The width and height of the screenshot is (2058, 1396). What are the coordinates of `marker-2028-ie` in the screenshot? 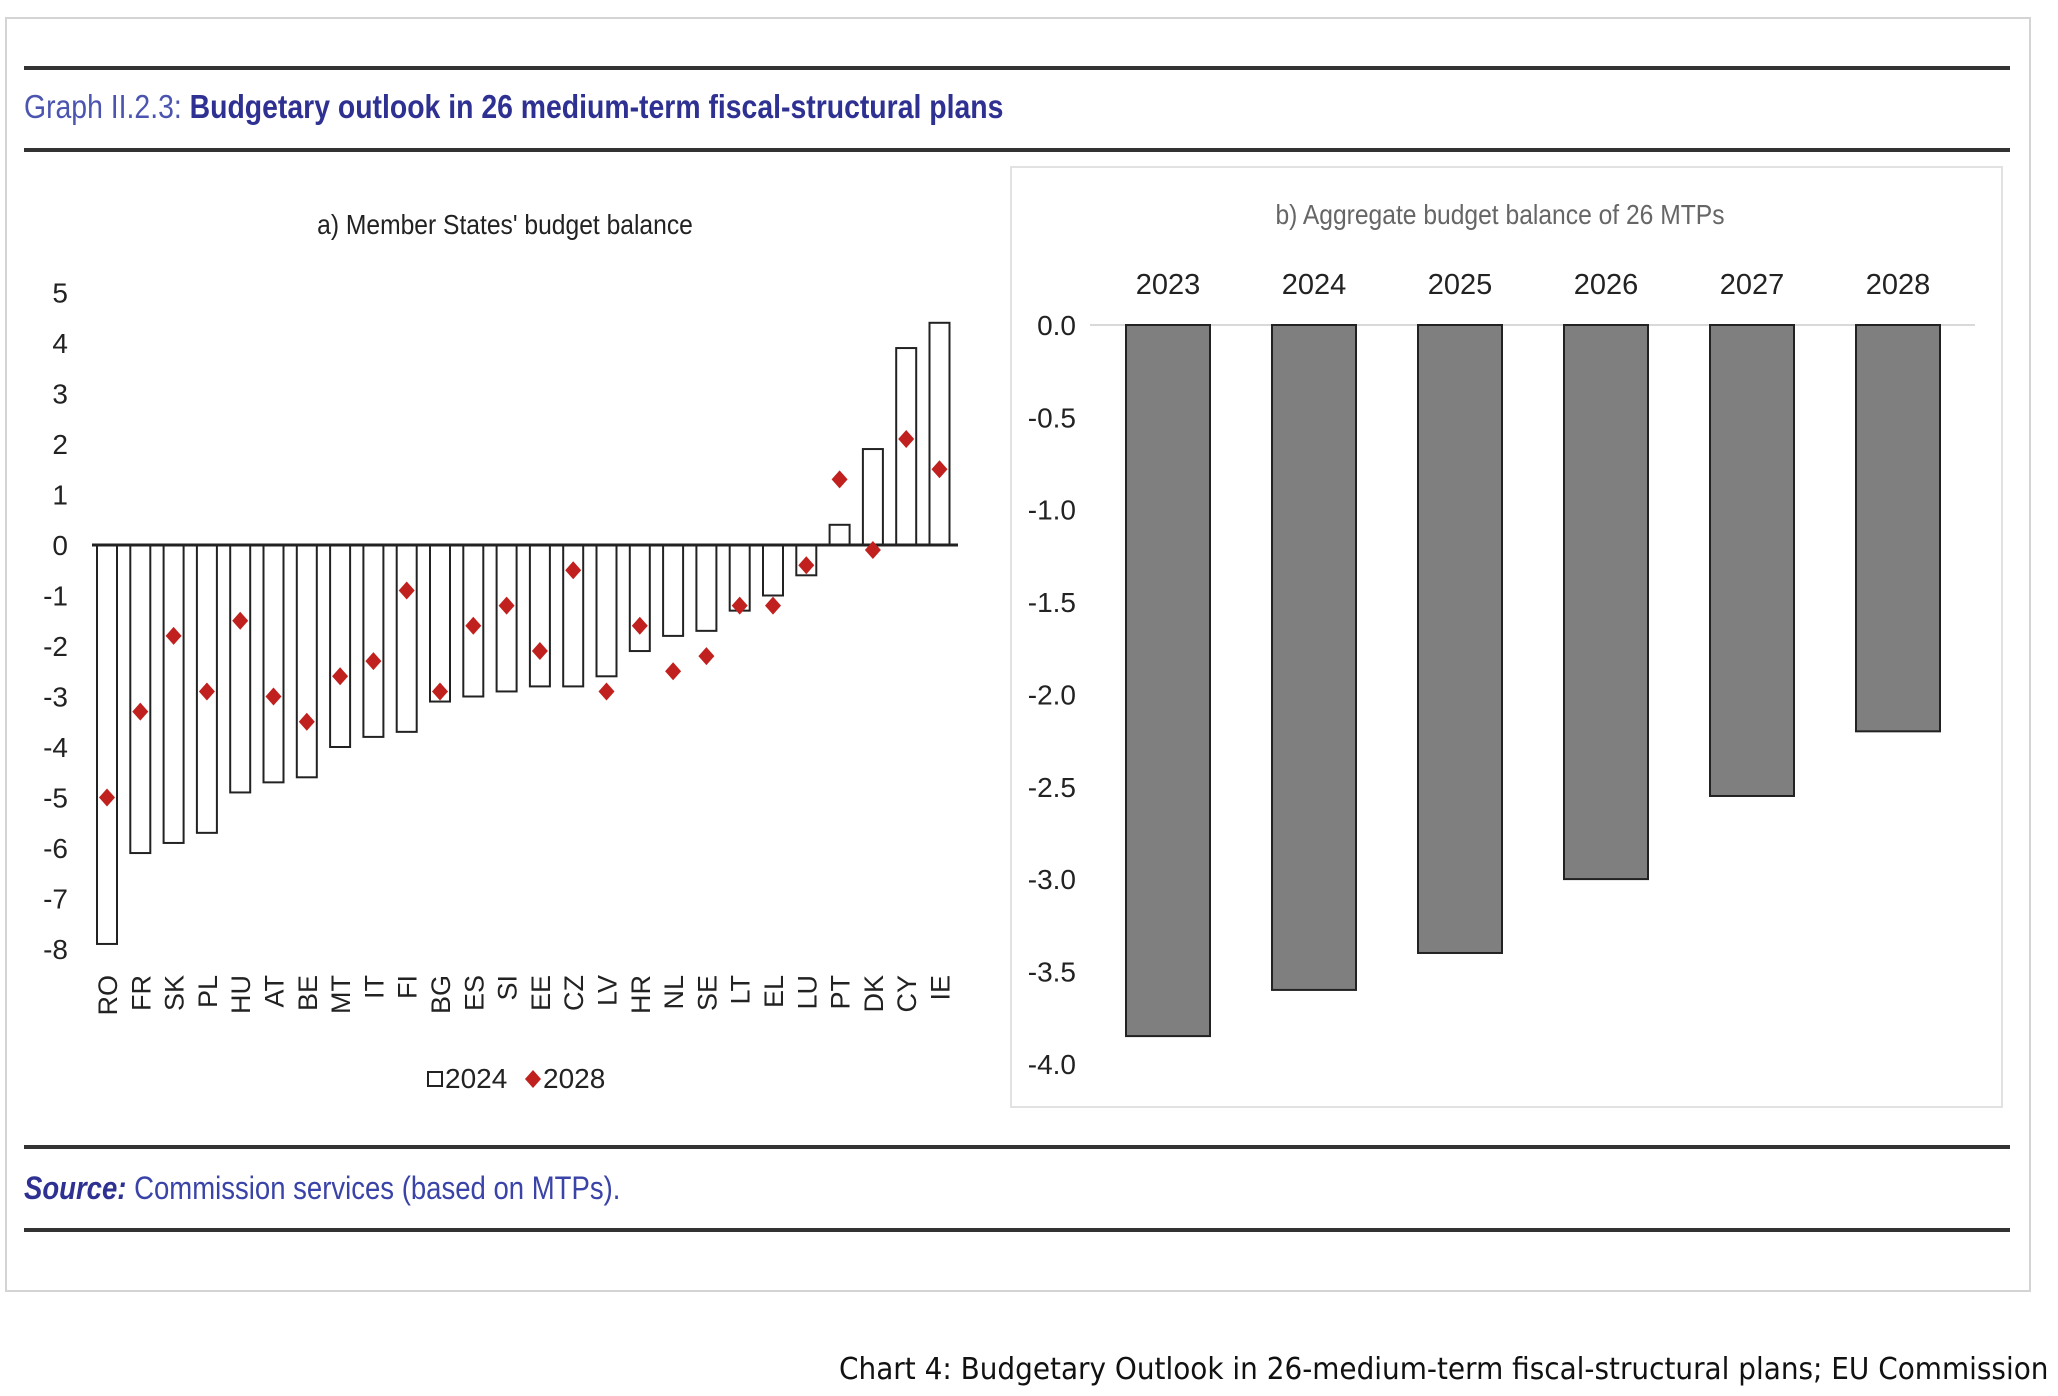 It's located at (939, 469).